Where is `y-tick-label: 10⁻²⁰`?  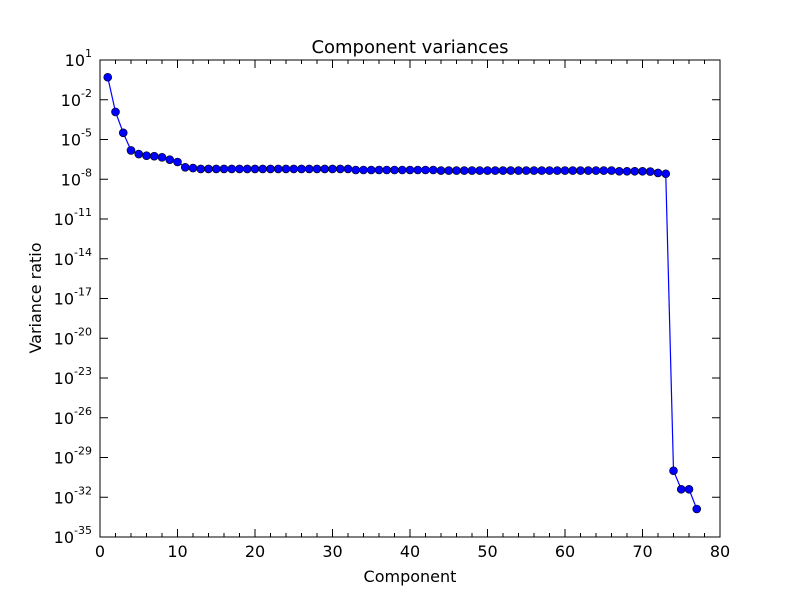
y-tick-label: 10⁻²⁰ is located at coordinates (73, 336).